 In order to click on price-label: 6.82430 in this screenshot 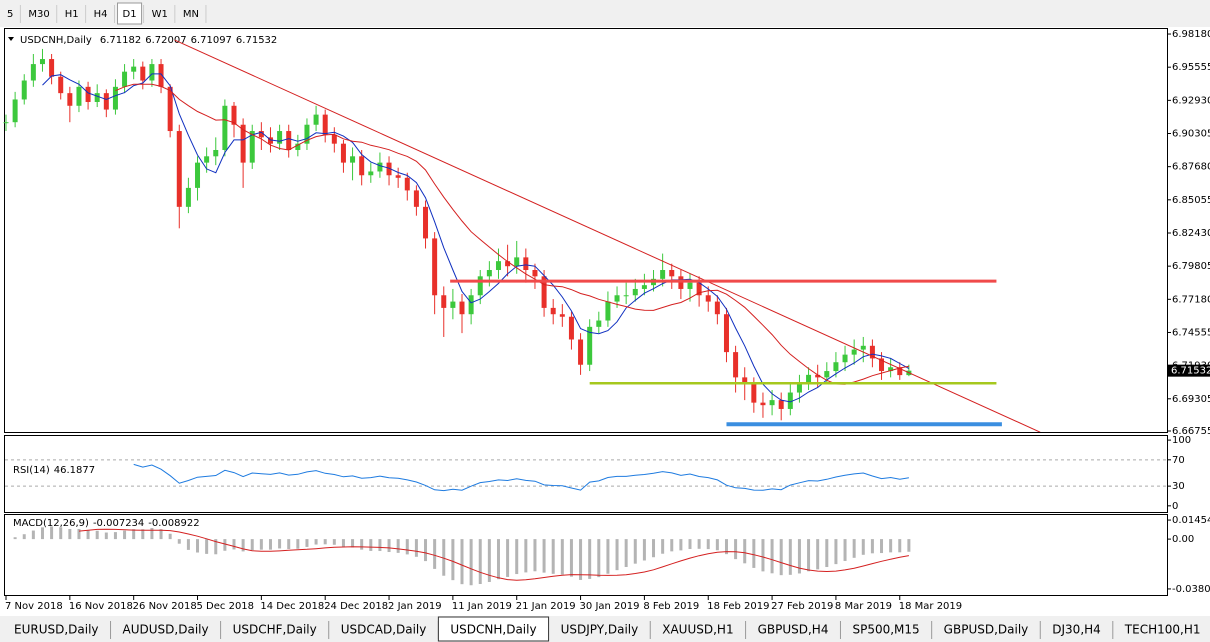, I will do `click(1191, 233)`.